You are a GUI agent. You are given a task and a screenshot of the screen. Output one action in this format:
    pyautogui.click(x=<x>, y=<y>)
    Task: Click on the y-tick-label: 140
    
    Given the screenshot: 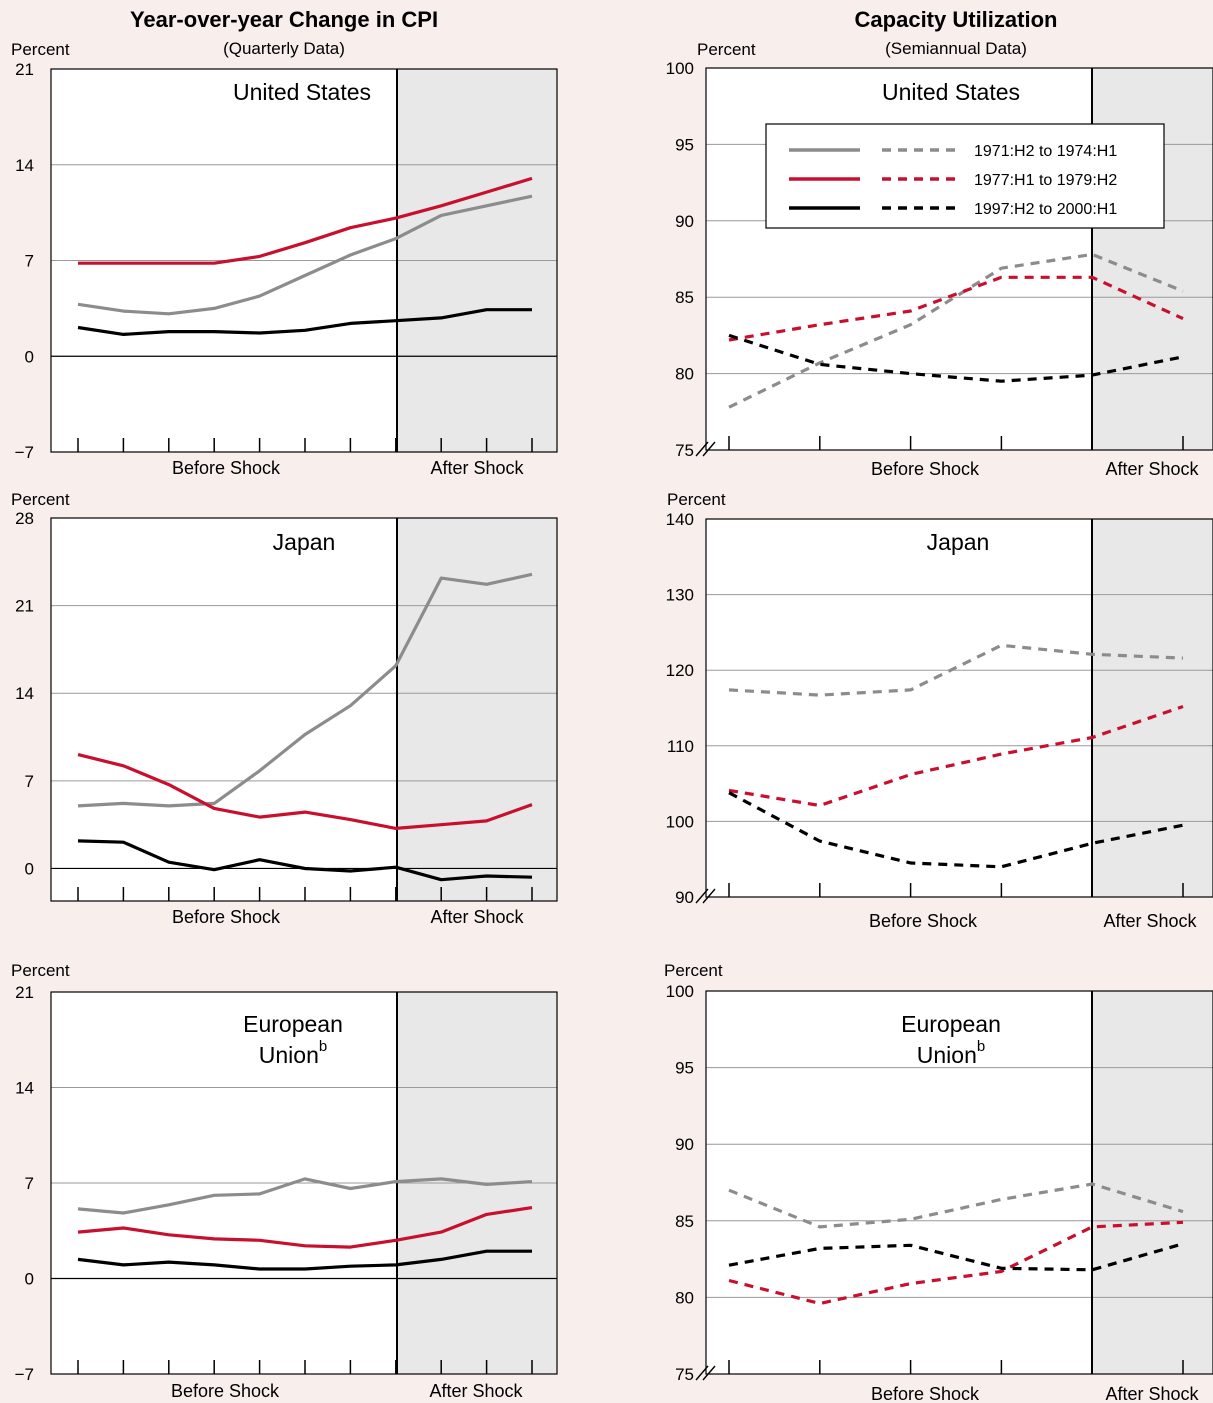 What is the action you would take?
    pyautogui.click(x=680, y=519)
    